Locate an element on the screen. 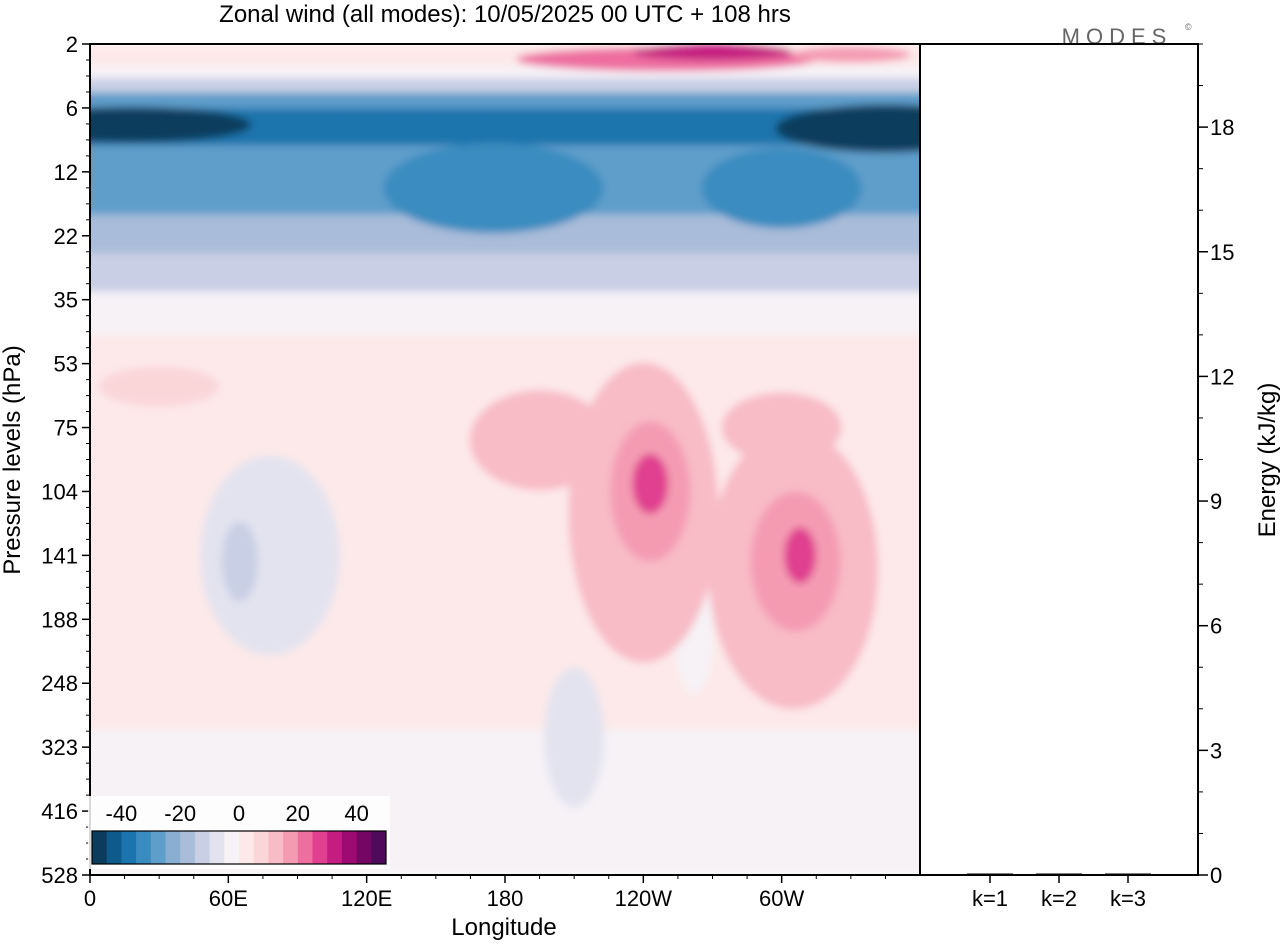 This screenshot has width=1280, height=947. y-tick-label-528: 528 is located at coordinates (59, 875).